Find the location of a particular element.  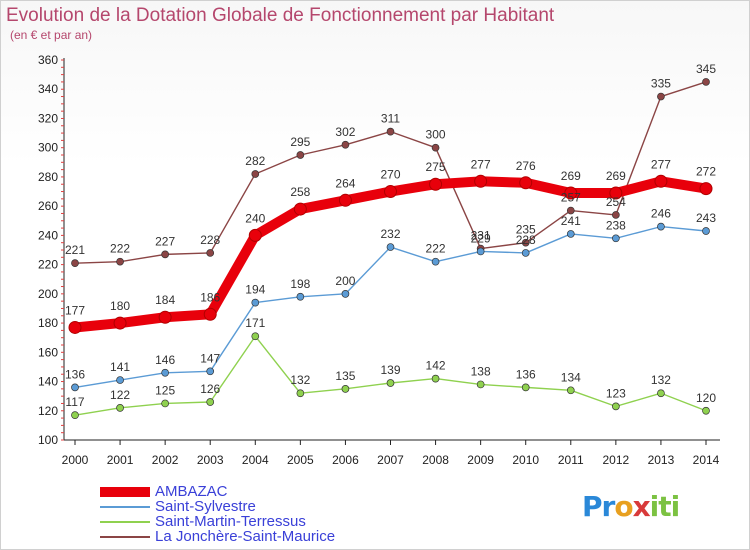

legend-label: Saint-Sylvestre is located at coordinates (205, 506).